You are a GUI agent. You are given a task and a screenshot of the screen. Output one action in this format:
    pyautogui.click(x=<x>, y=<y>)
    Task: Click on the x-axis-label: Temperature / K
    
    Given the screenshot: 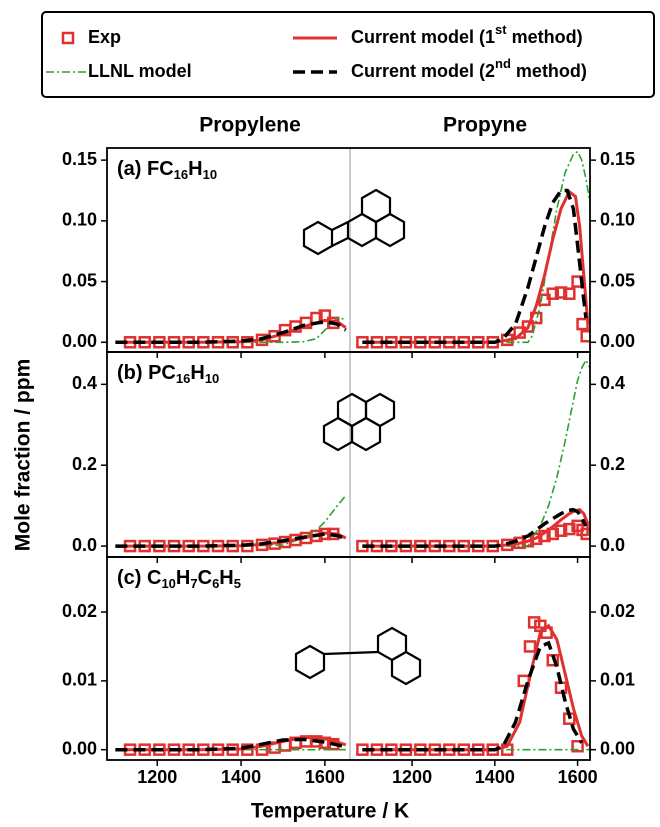 What is the action you would take?
    pyautogui.click(x=330, y=811)
    